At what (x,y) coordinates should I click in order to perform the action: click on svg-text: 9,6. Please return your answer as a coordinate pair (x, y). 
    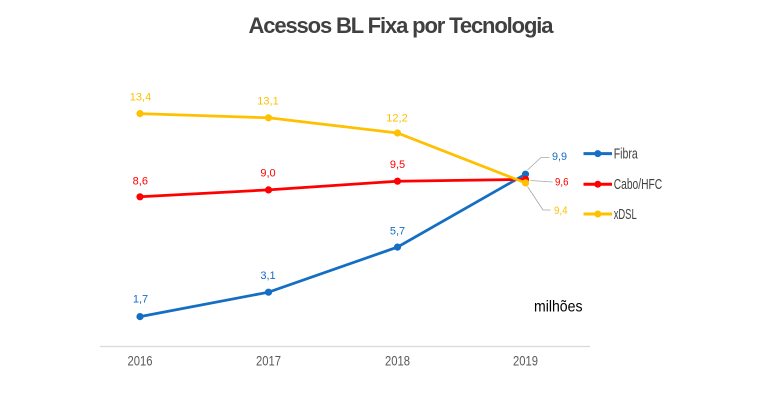
    Looking at the image, I should click on (562, 182).